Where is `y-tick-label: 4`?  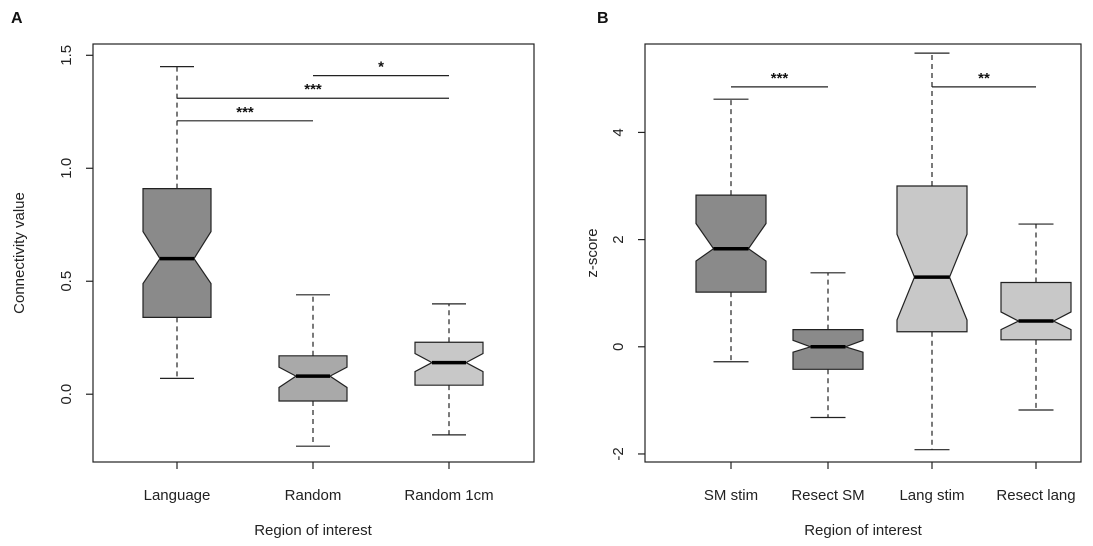
y-tick-label: 4 is located at coordinates (618, 132).